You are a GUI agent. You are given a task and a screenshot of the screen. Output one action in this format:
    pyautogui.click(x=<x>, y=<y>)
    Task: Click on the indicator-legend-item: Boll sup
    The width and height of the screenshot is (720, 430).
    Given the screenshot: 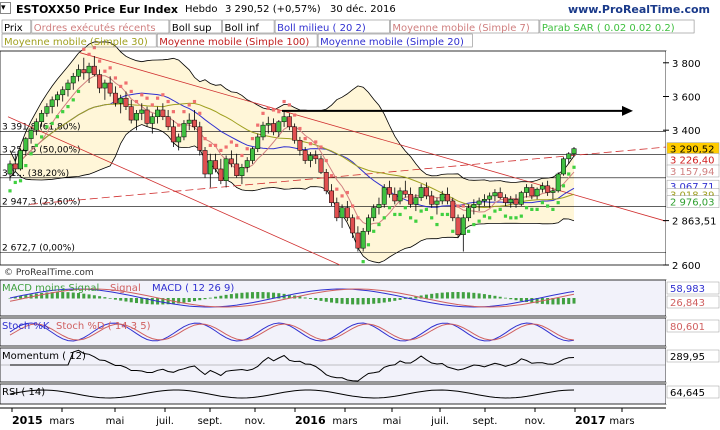 What is the action you would take?
    pyautogui.click(x=192, y=28)
    